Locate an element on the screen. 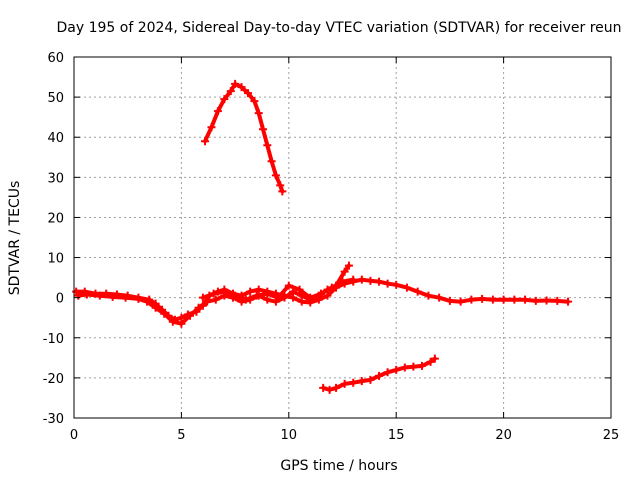 Image resolution: width=640 pixels, height=480 pixels. y-tick-label: 10 is located at coordinates (55, 259).